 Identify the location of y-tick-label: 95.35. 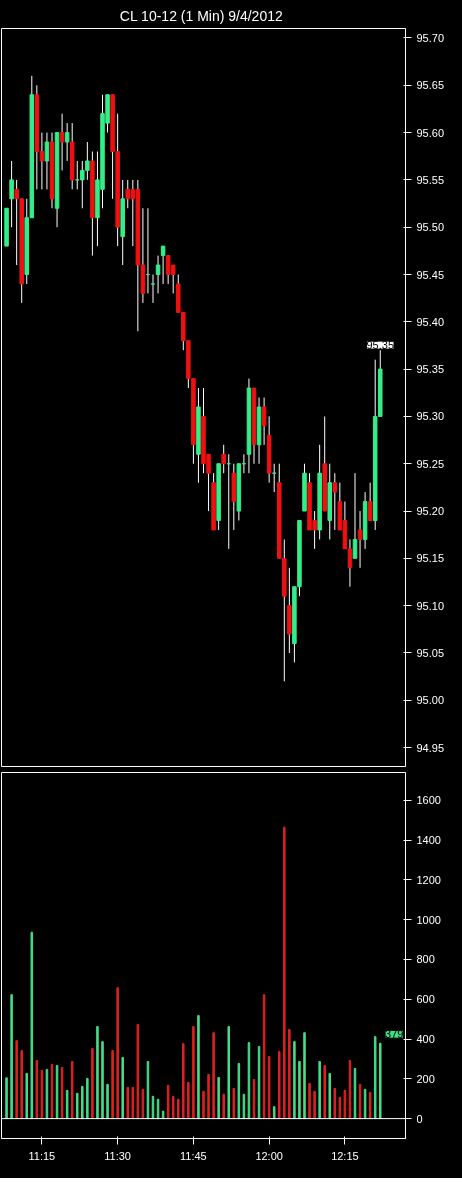
(430, 369).